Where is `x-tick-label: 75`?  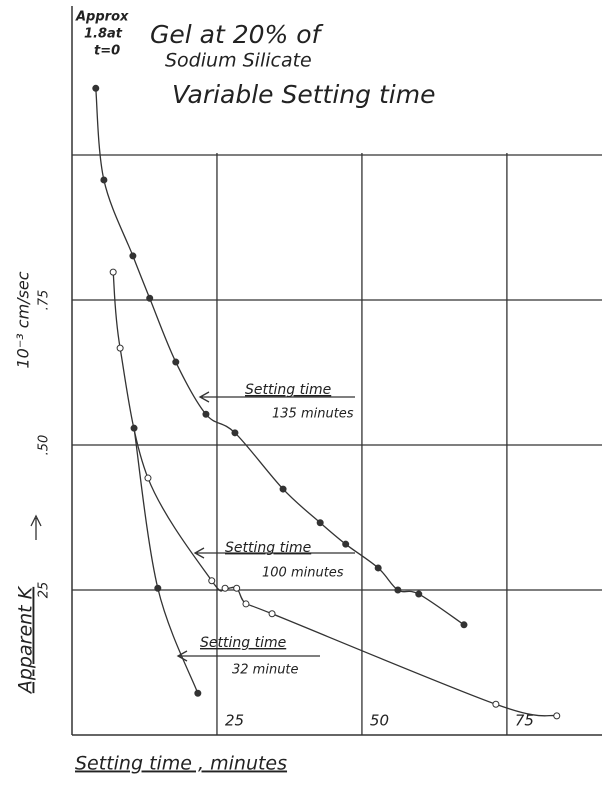 x-tick-label: 75 is located at coordinates (524, 721).